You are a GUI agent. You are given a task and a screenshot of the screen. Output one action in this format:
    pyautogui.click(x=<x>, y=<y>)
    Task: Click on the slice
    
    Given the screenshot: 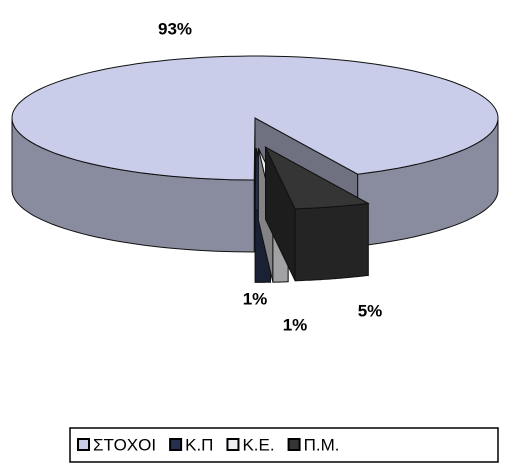 What is the action you would take?
    pyautogui.click(x=317, y=178)
    